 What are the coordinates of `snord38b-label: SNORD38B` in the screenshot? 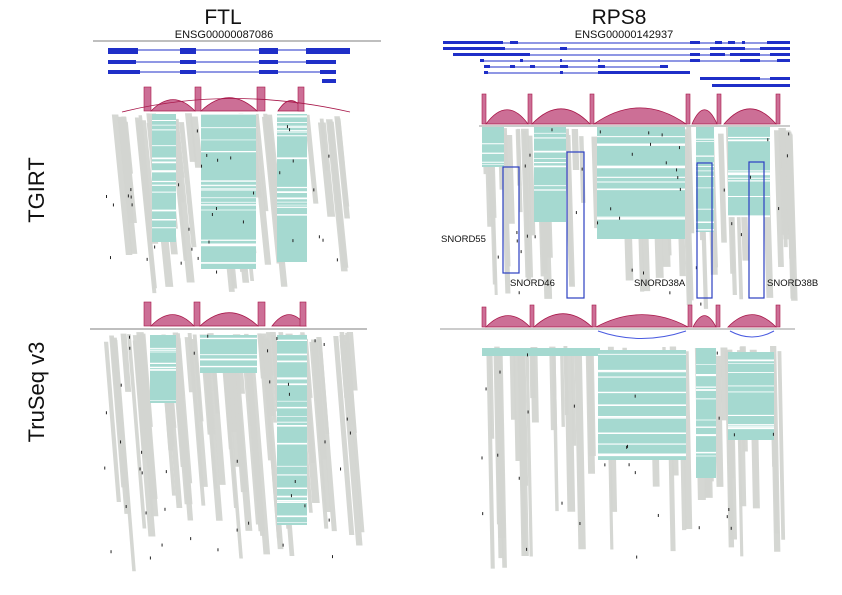 It's located at (792, 283).